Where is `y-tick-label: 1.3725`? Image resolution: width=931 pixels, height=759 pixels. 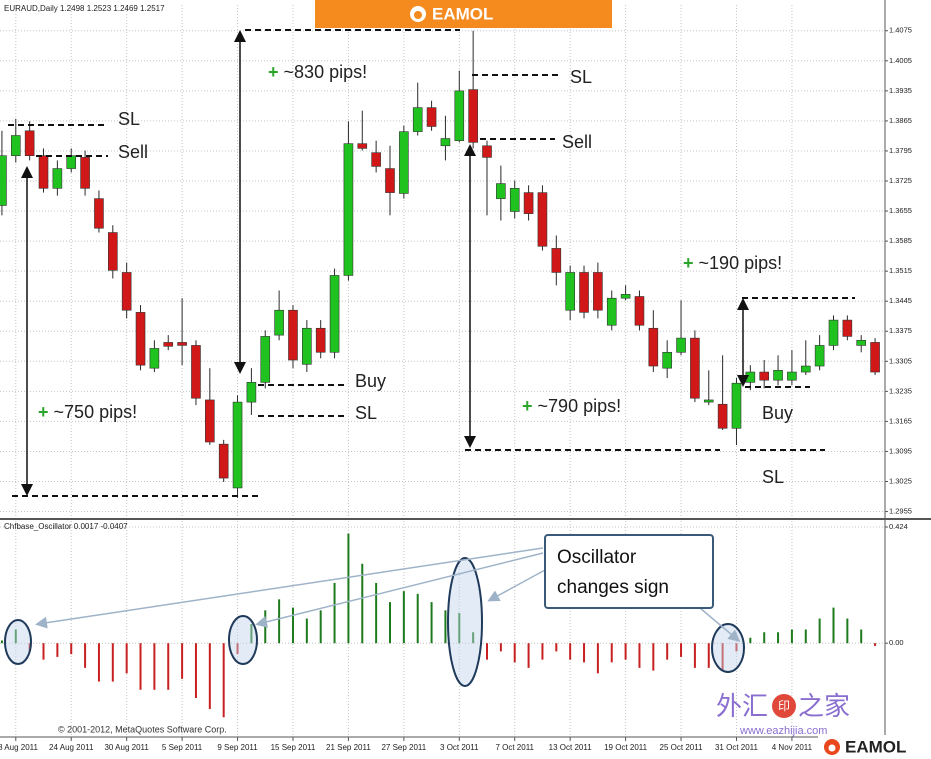 y-tick-label: 1.3725 is located at coordinates (900, 180).